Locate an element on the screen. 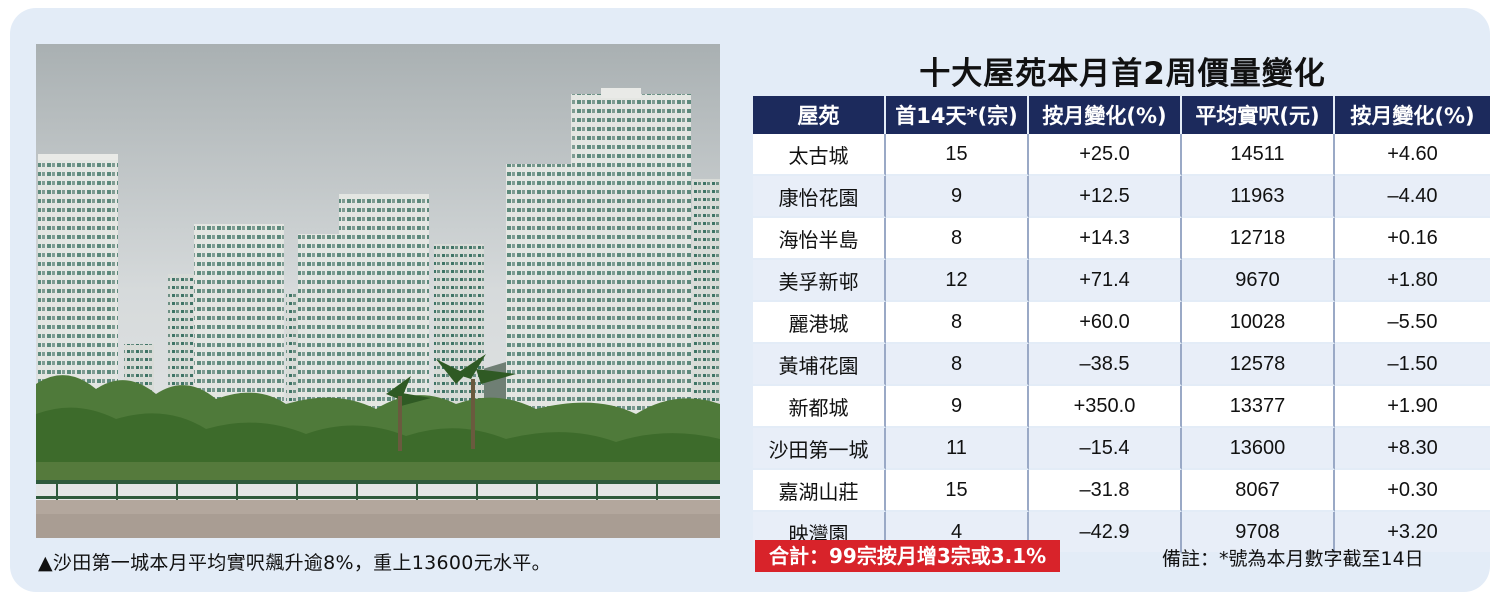  cell-price: 9670 is located at coordinates (1258, 281).